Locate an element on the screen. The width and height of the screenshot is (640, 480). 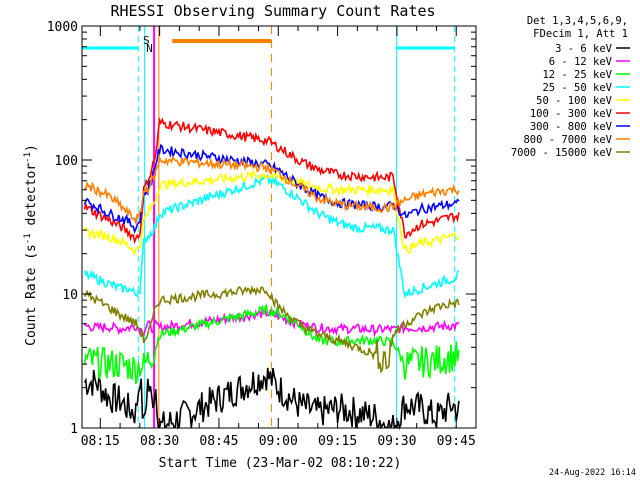
annotation-n: N is located at coordinates (149, 48).